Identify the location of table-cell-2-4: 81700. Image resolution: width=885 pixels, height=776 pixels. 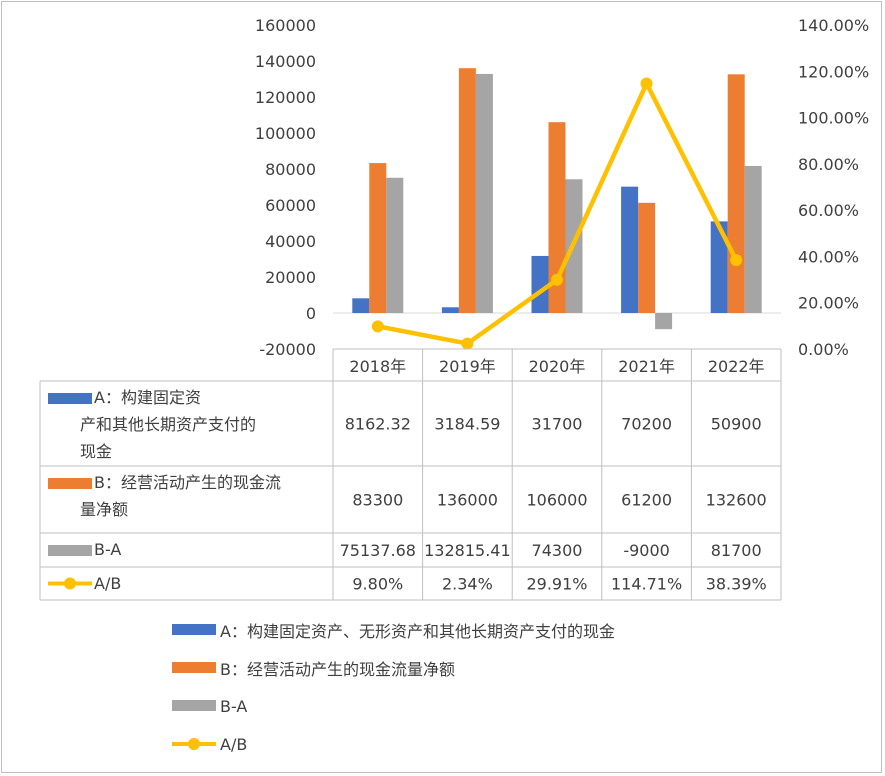
(736, 550).